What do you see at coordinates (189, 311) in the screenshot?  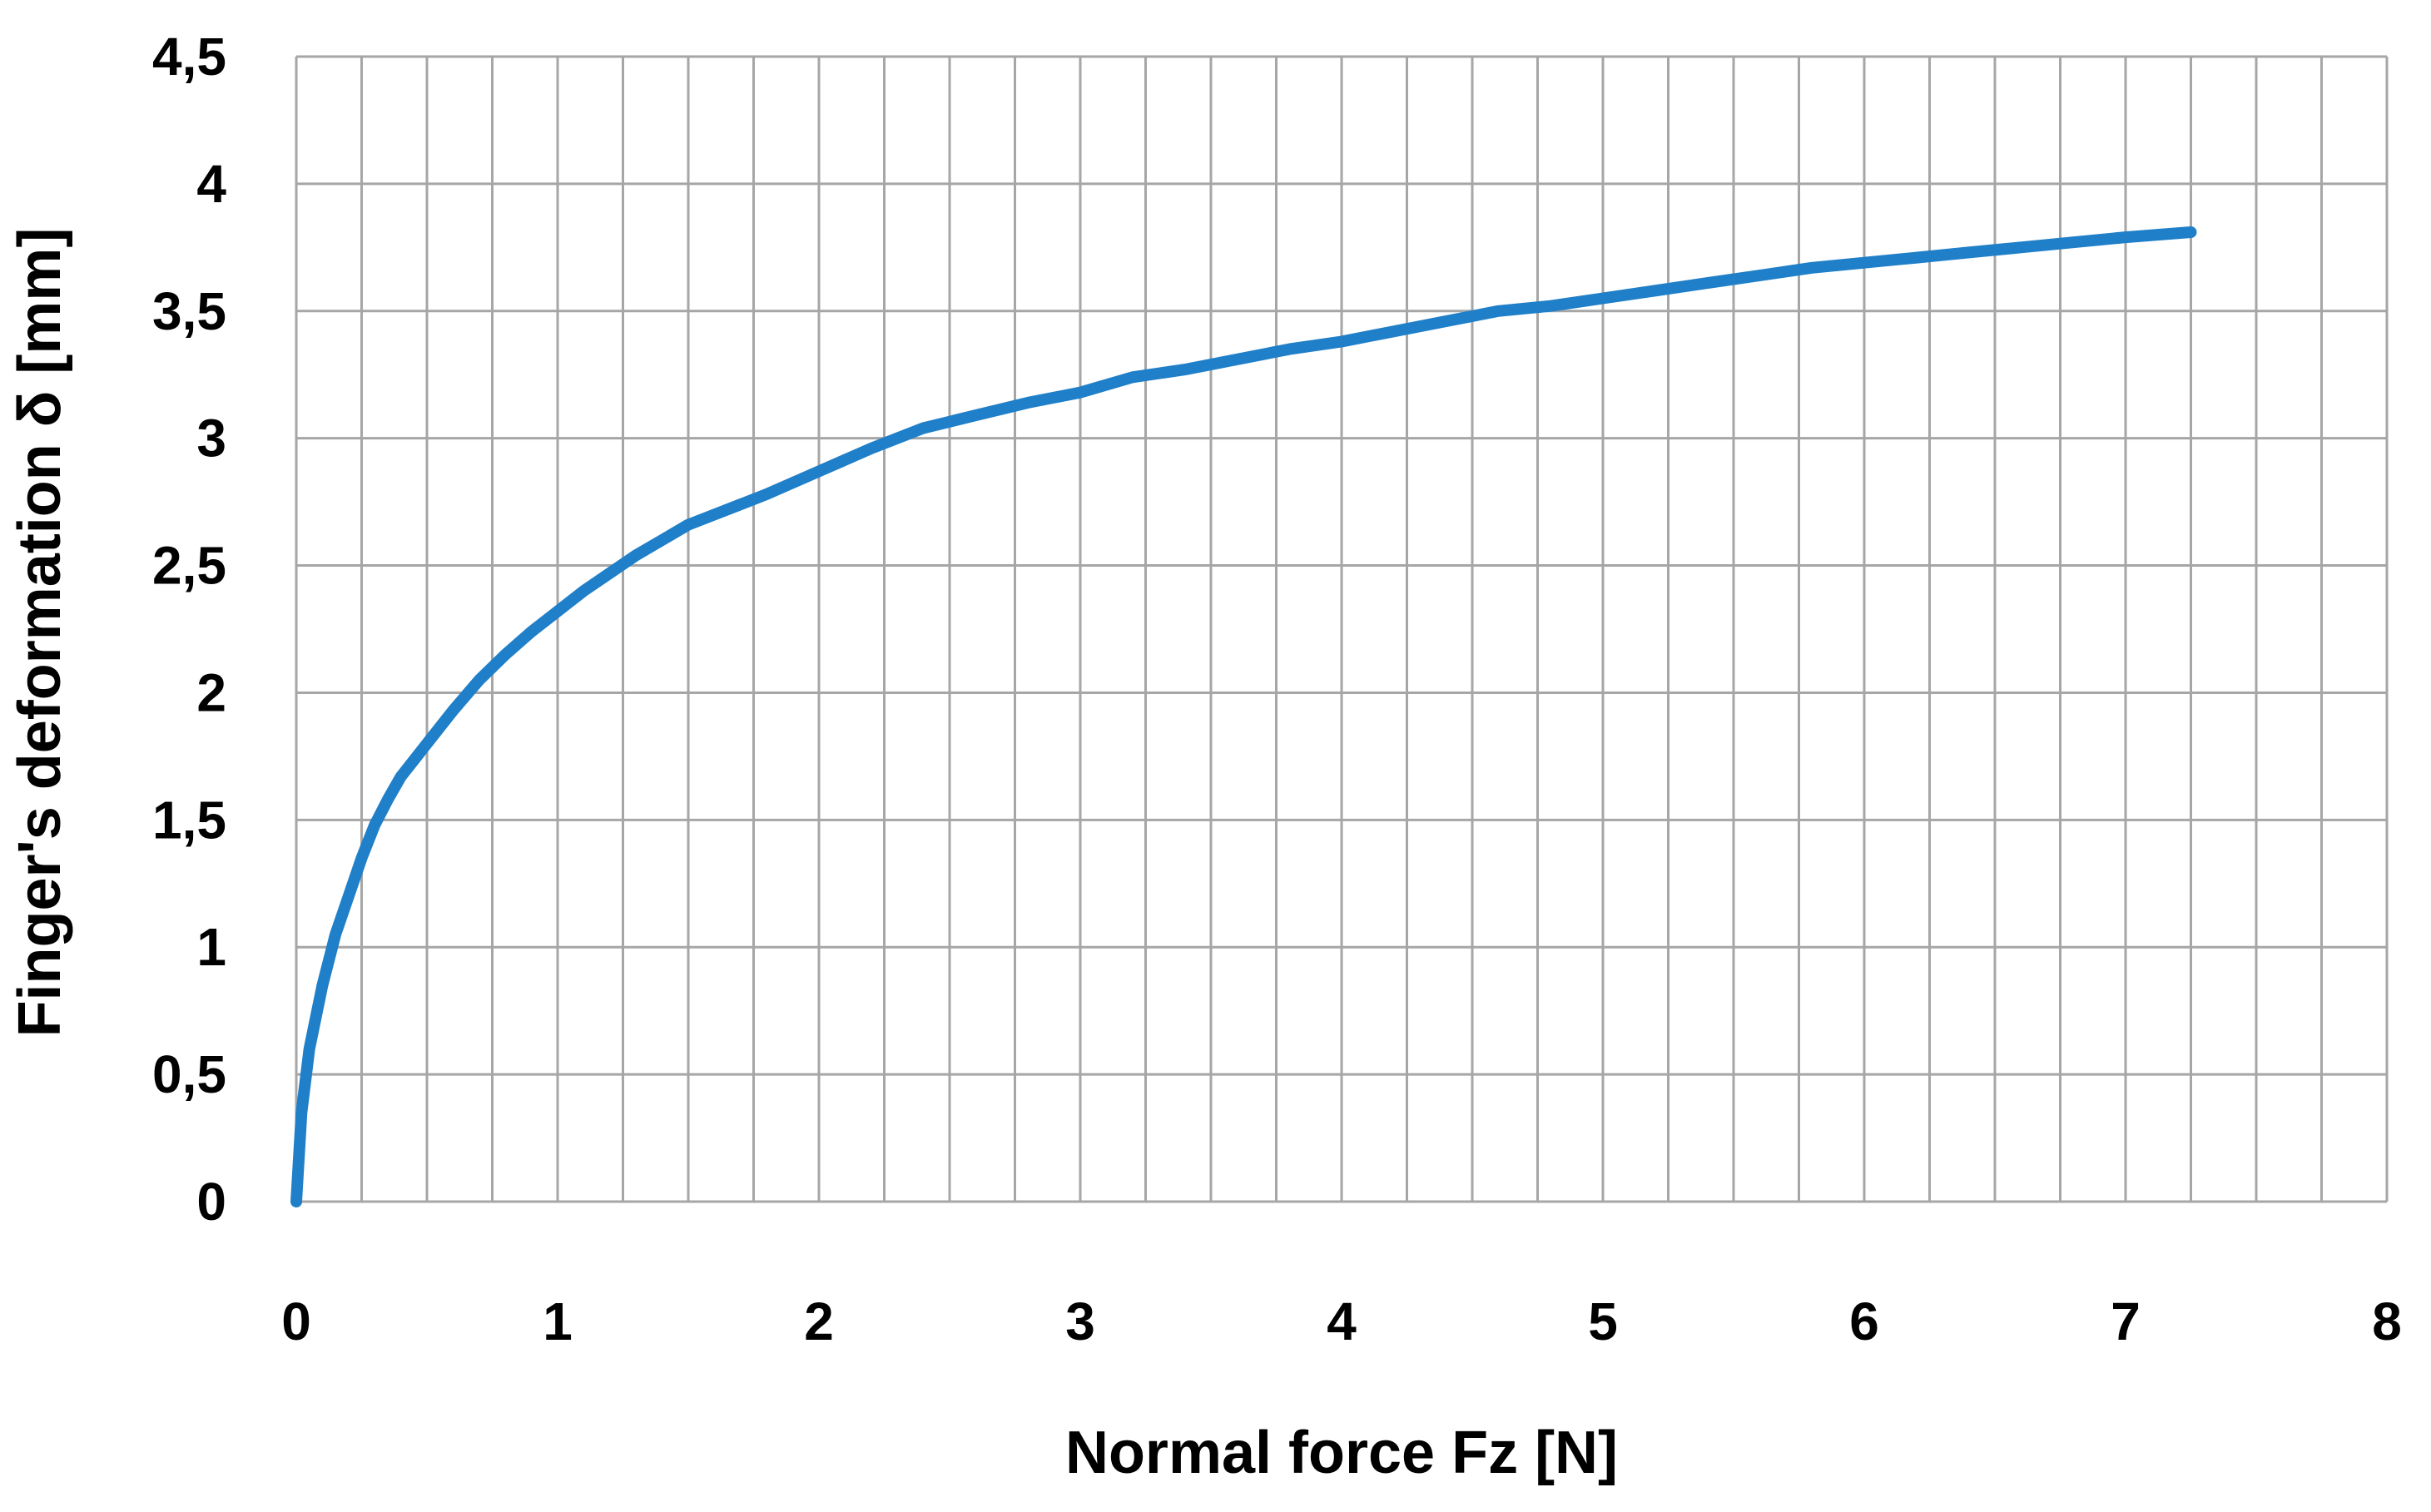 I see `y-tick-label: 3,5` at bounding box center [189, 311].